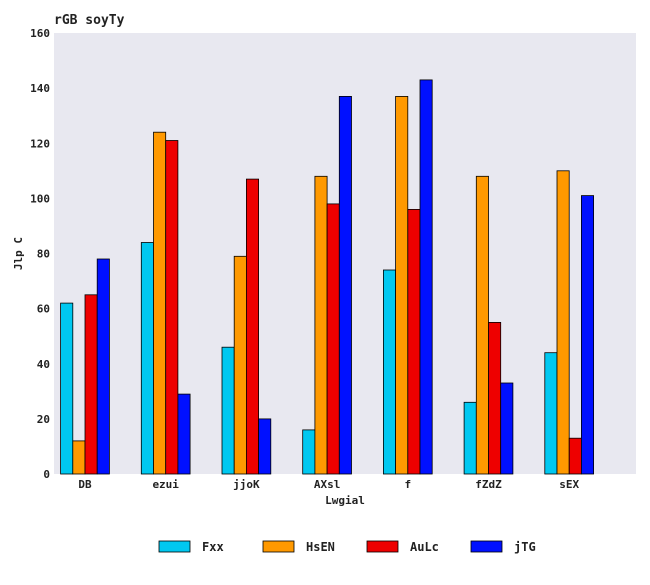 The image size is (650, 585). I want to click on bar-AuLc-ezui, so click(172, 307).